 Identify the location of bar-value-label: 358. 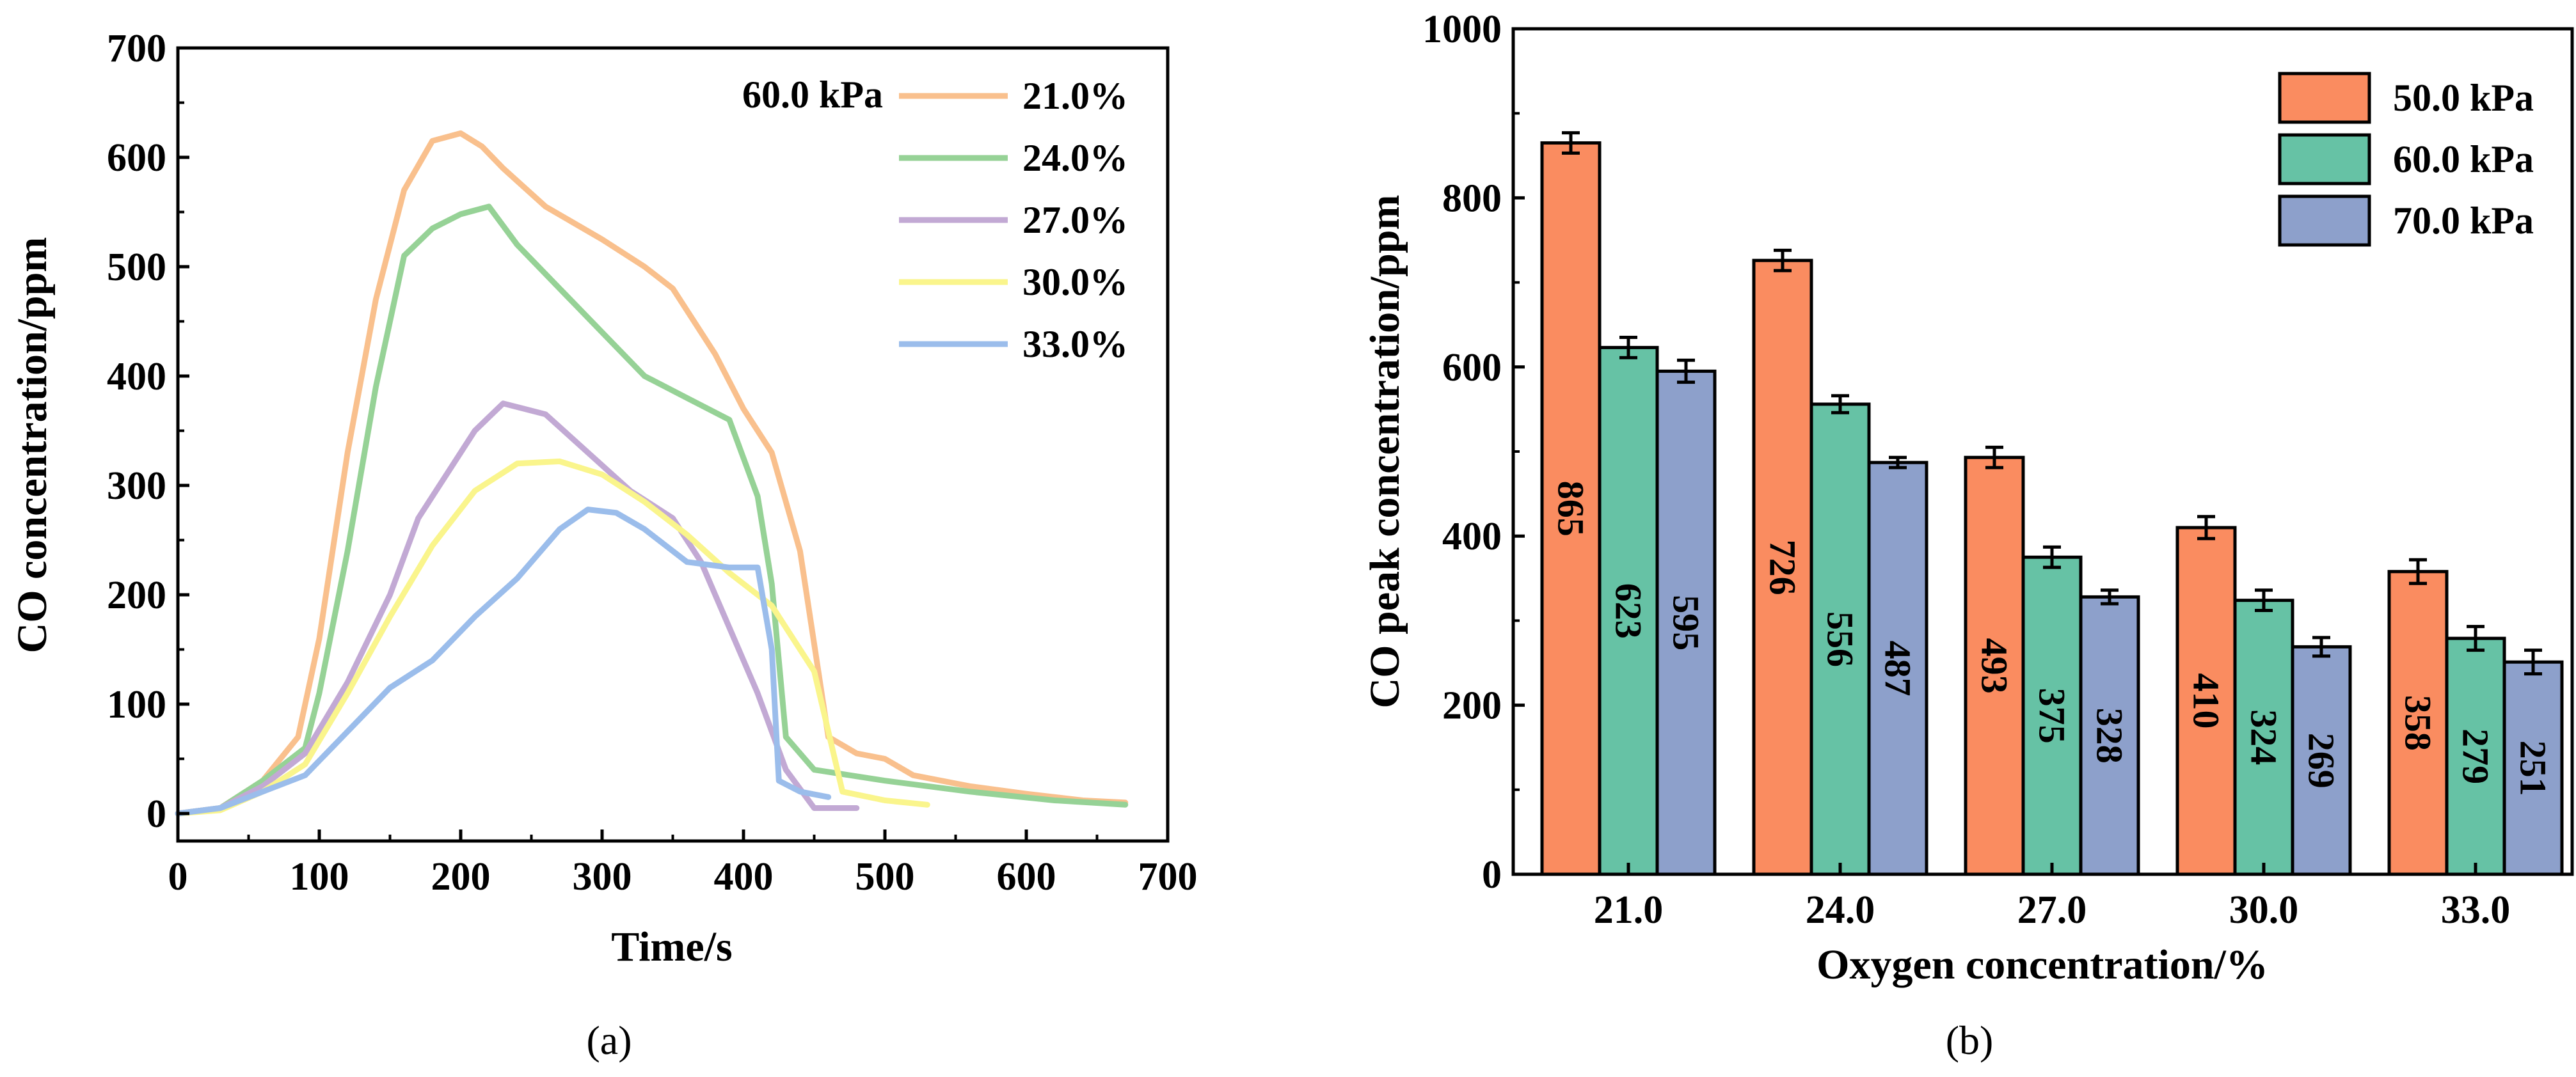
(2418, 723).